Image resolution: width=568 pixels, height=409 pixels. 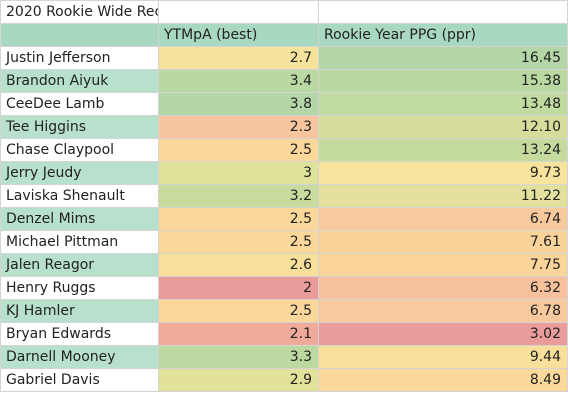 I want to click on ytmpa-cell: 3.2, so click(x=238, y=196).